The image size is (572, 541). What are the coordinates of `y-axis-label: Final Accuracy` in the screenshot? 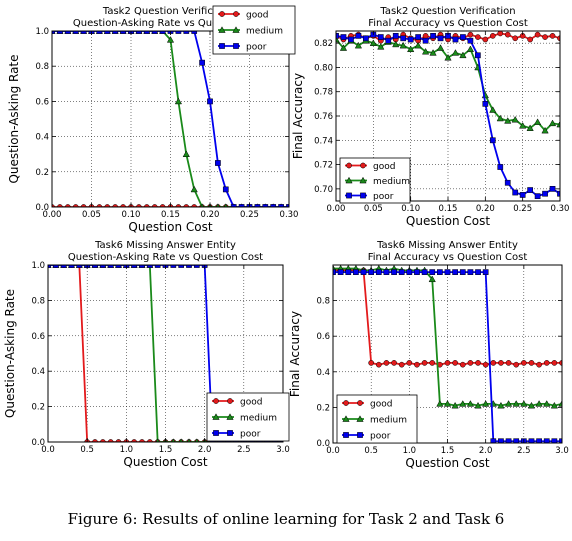 It's located at (295, 354).